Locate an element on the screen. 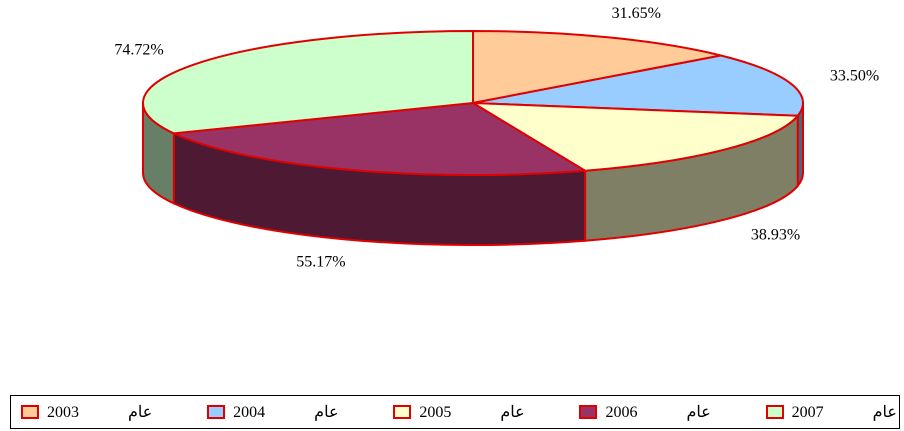 Image resolution: width=904 pixels, height=431 pixels. legend-label: عام 2007 is located at coordinates (844, 412).